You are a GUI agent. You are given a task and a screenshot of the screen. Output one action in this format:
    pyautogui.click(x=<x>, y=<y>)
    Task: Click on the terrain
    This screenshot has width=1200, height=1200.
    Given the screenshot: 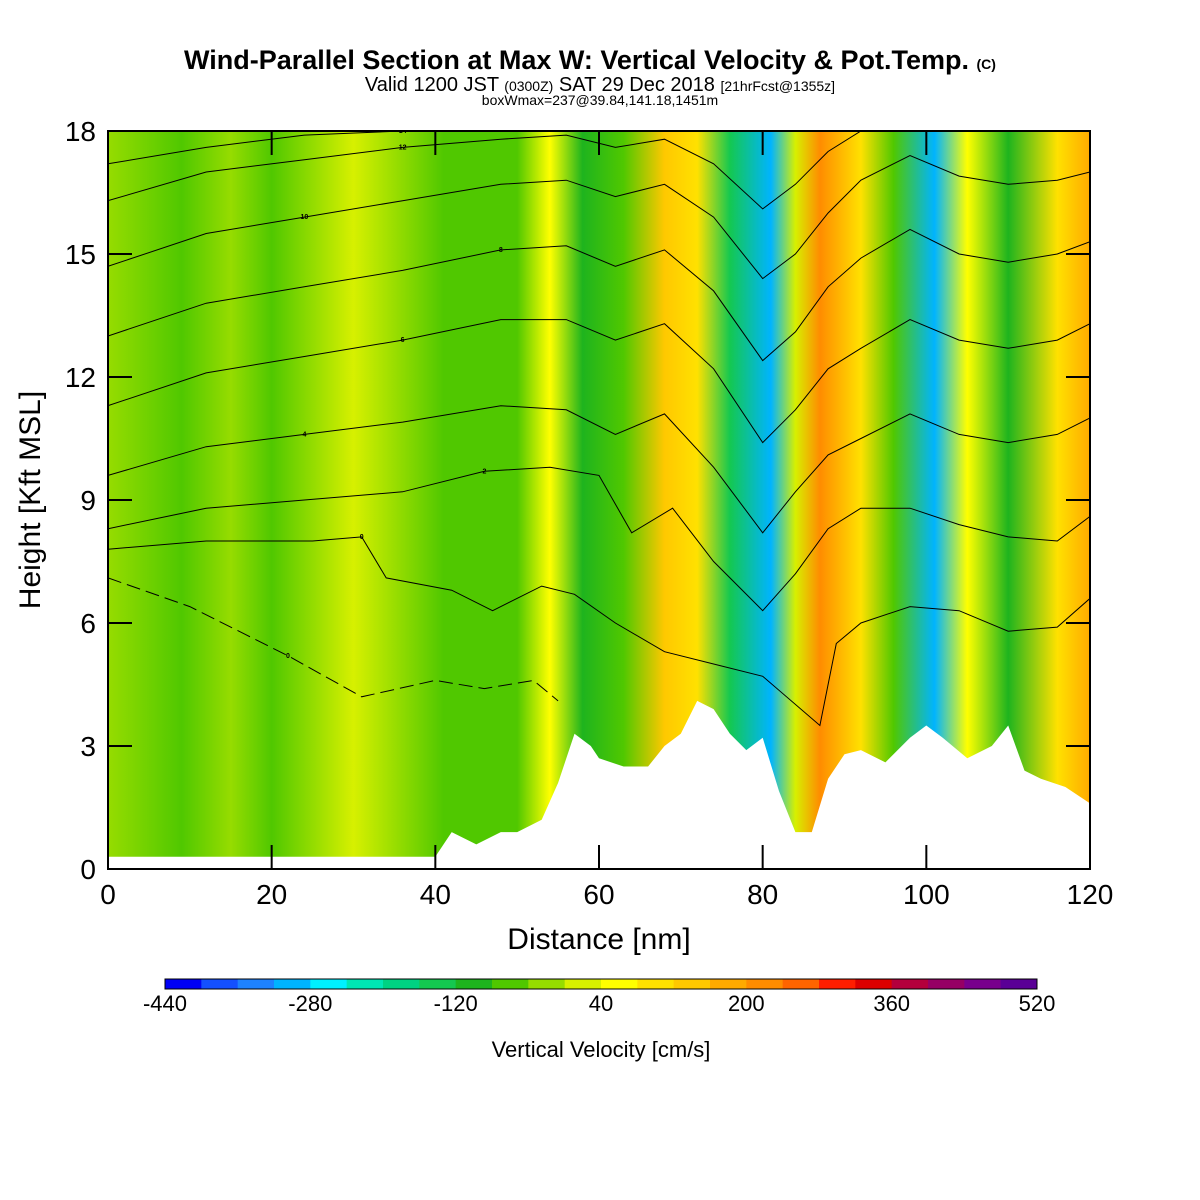 What is the action you would take?
    pyautogui.click(x=599, y=784)
    